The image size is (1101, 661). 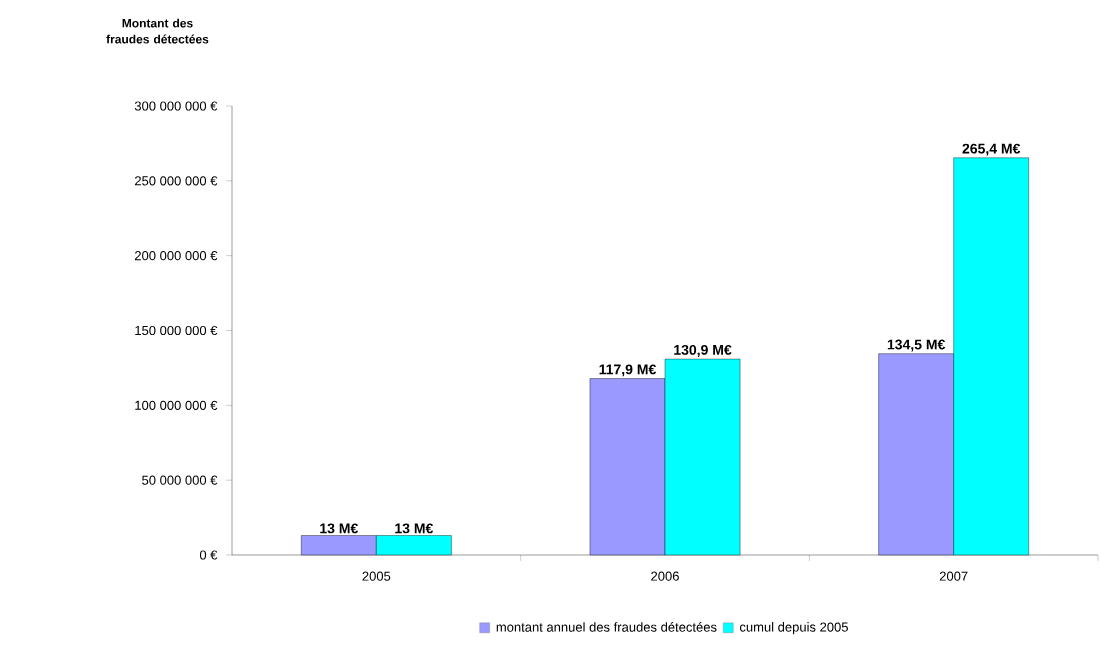 I want to click on data-label: 134,5 M€, so click(x=916, y=345).